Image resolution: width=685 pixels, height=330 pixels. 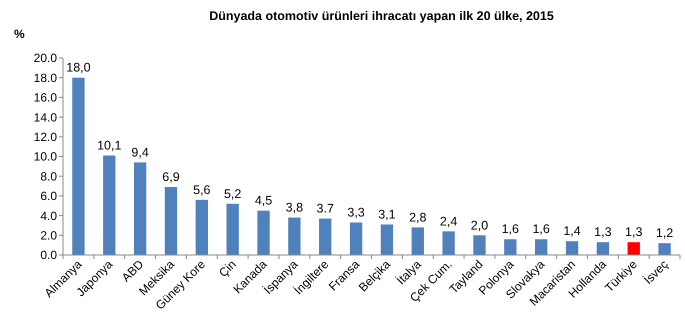 What do you see at coordinates (387, 214) in the screenshot?
I see `data-label: 3,1` at bounding box center [387, 214].